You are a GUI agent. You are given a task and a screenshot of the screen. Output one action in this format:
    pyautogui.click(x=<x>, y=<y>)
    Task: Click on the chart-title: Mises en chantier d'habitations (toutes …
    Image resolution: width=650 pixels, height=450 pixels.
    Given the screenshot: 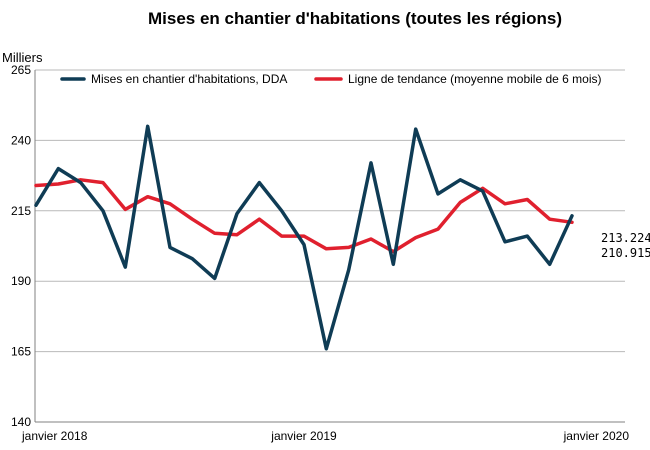 What is the action you would take?
    pyautogui.click(x=355, y=18)
    